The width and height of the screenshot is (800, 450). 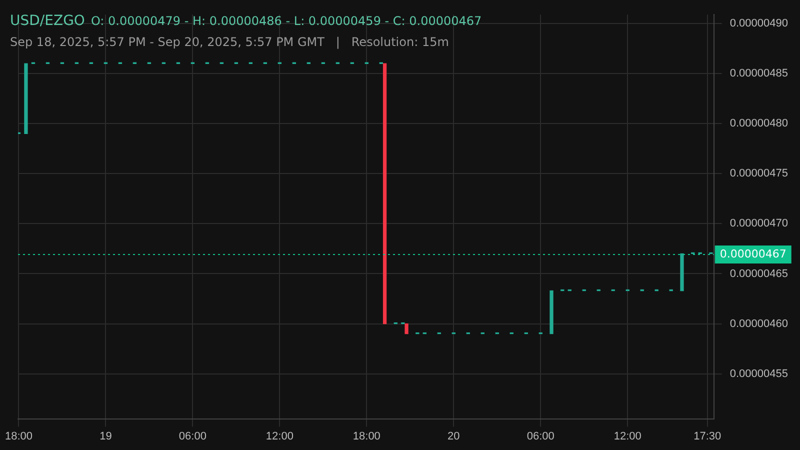 I want to click on y-tick-label: 0.00000465, so click(x=759, y=274).